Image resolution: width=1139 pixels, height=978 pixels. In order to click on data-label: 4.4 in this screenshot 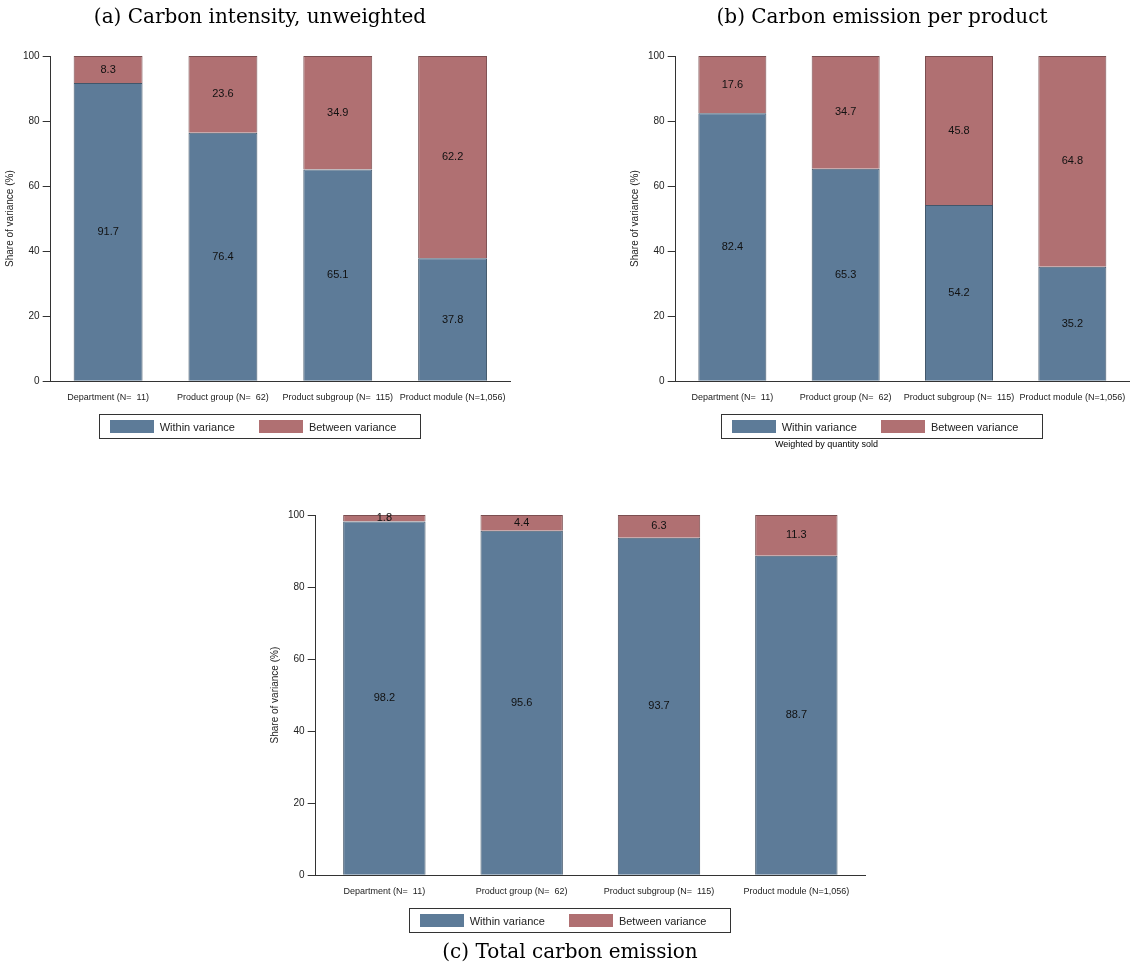, I will do `click(522, 521)`.